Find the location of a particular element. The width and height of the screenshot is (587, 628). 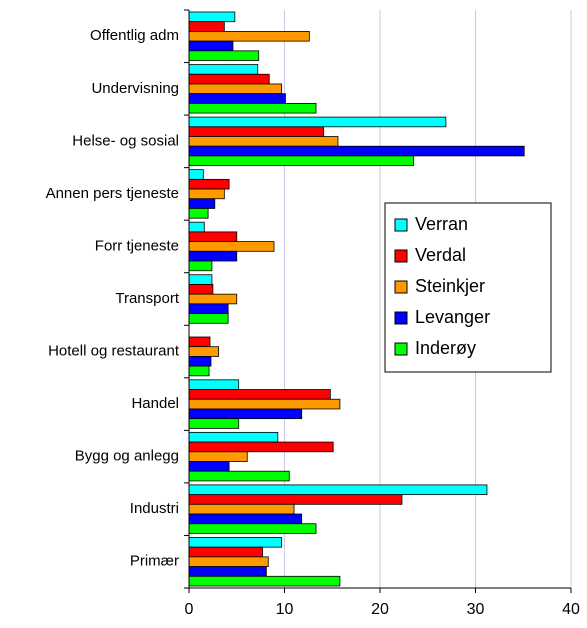

x-tick-label: 20 is located at coordinates (380, 609).